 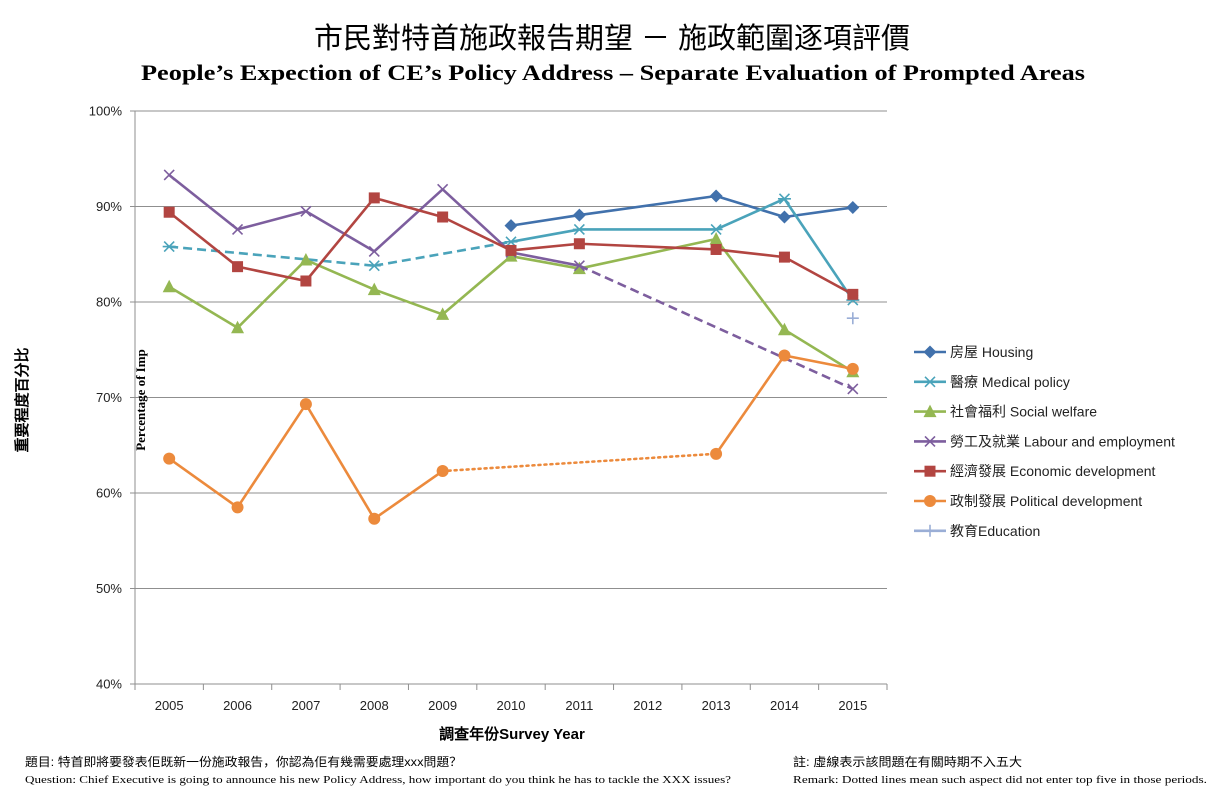 What do you see at coordinates (140, 400) in the screenshot?
I see `y-axis-title-en: Percentage of Imp` at bounding box center [140, 400].